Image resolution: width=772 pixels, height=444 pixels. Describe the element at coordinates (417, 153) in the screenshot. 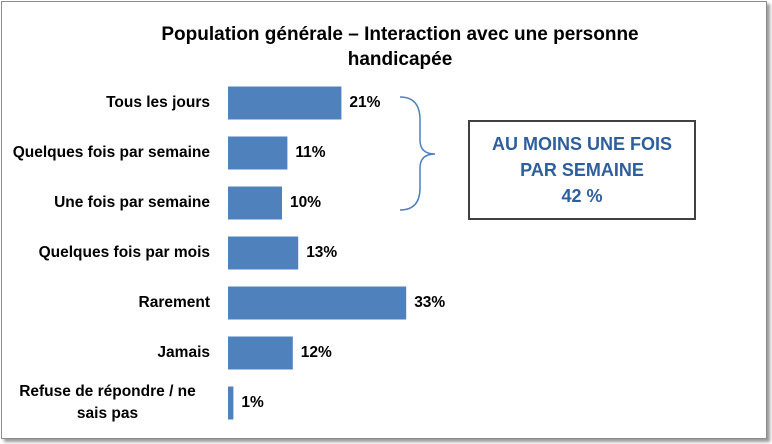

I see `brace` at that location.